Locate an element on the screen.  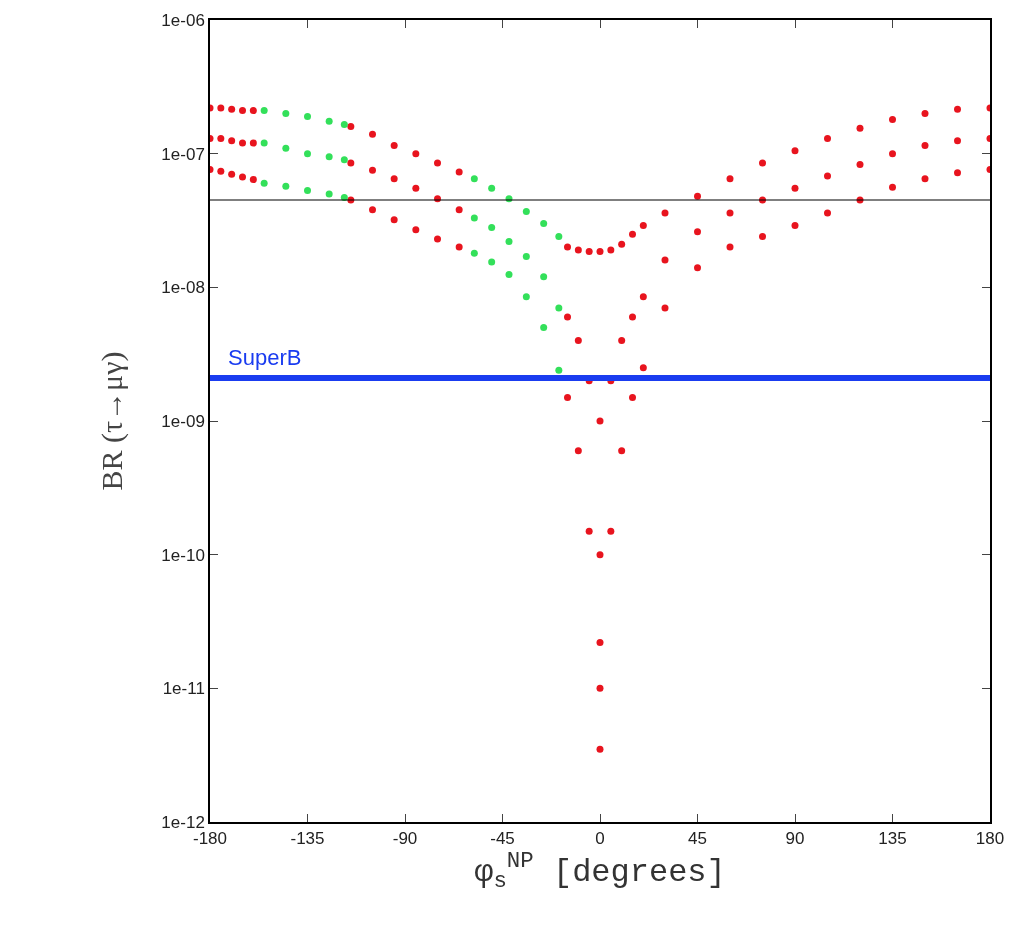
y-tick-label: 1e-07 is located at coordinates (183, 154).